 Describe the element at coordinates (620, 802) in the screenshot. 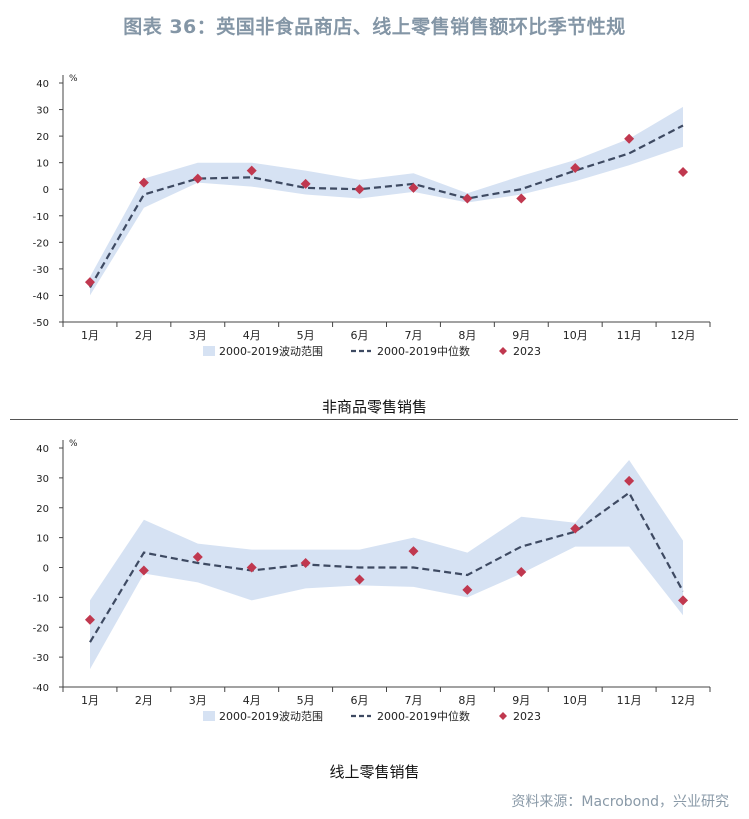

I see `source-note: 资料来源：Macrobond，兴业研究` at that location.